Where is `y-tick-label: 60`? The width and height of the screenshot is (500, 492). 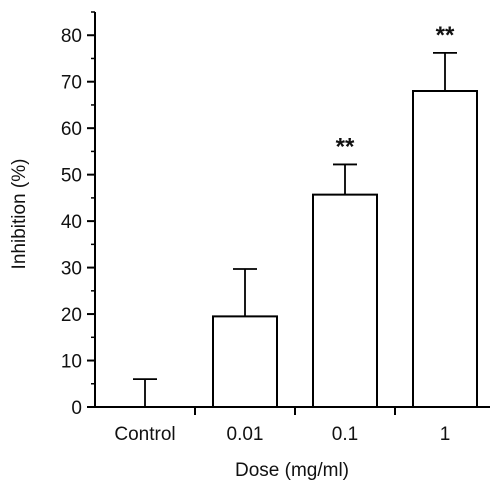
y-tick-label: 60 is located at coordinates (71, 129).